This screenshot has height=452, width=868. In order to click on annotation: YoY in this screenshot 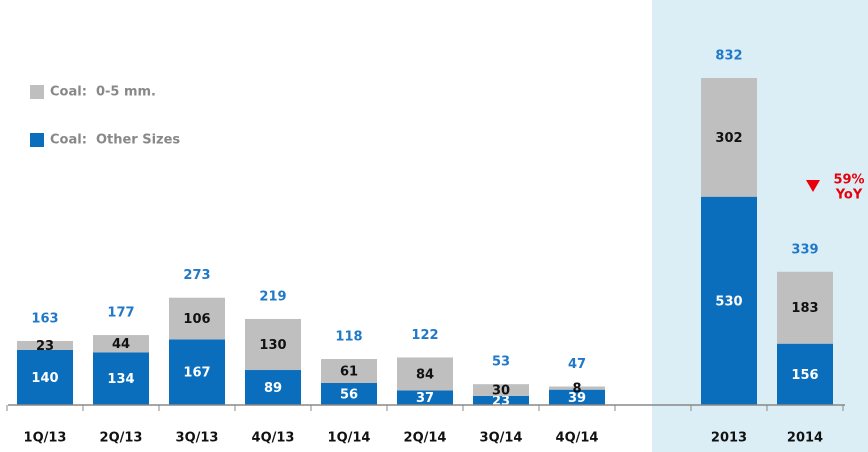, I will do `click(849, 195)`.